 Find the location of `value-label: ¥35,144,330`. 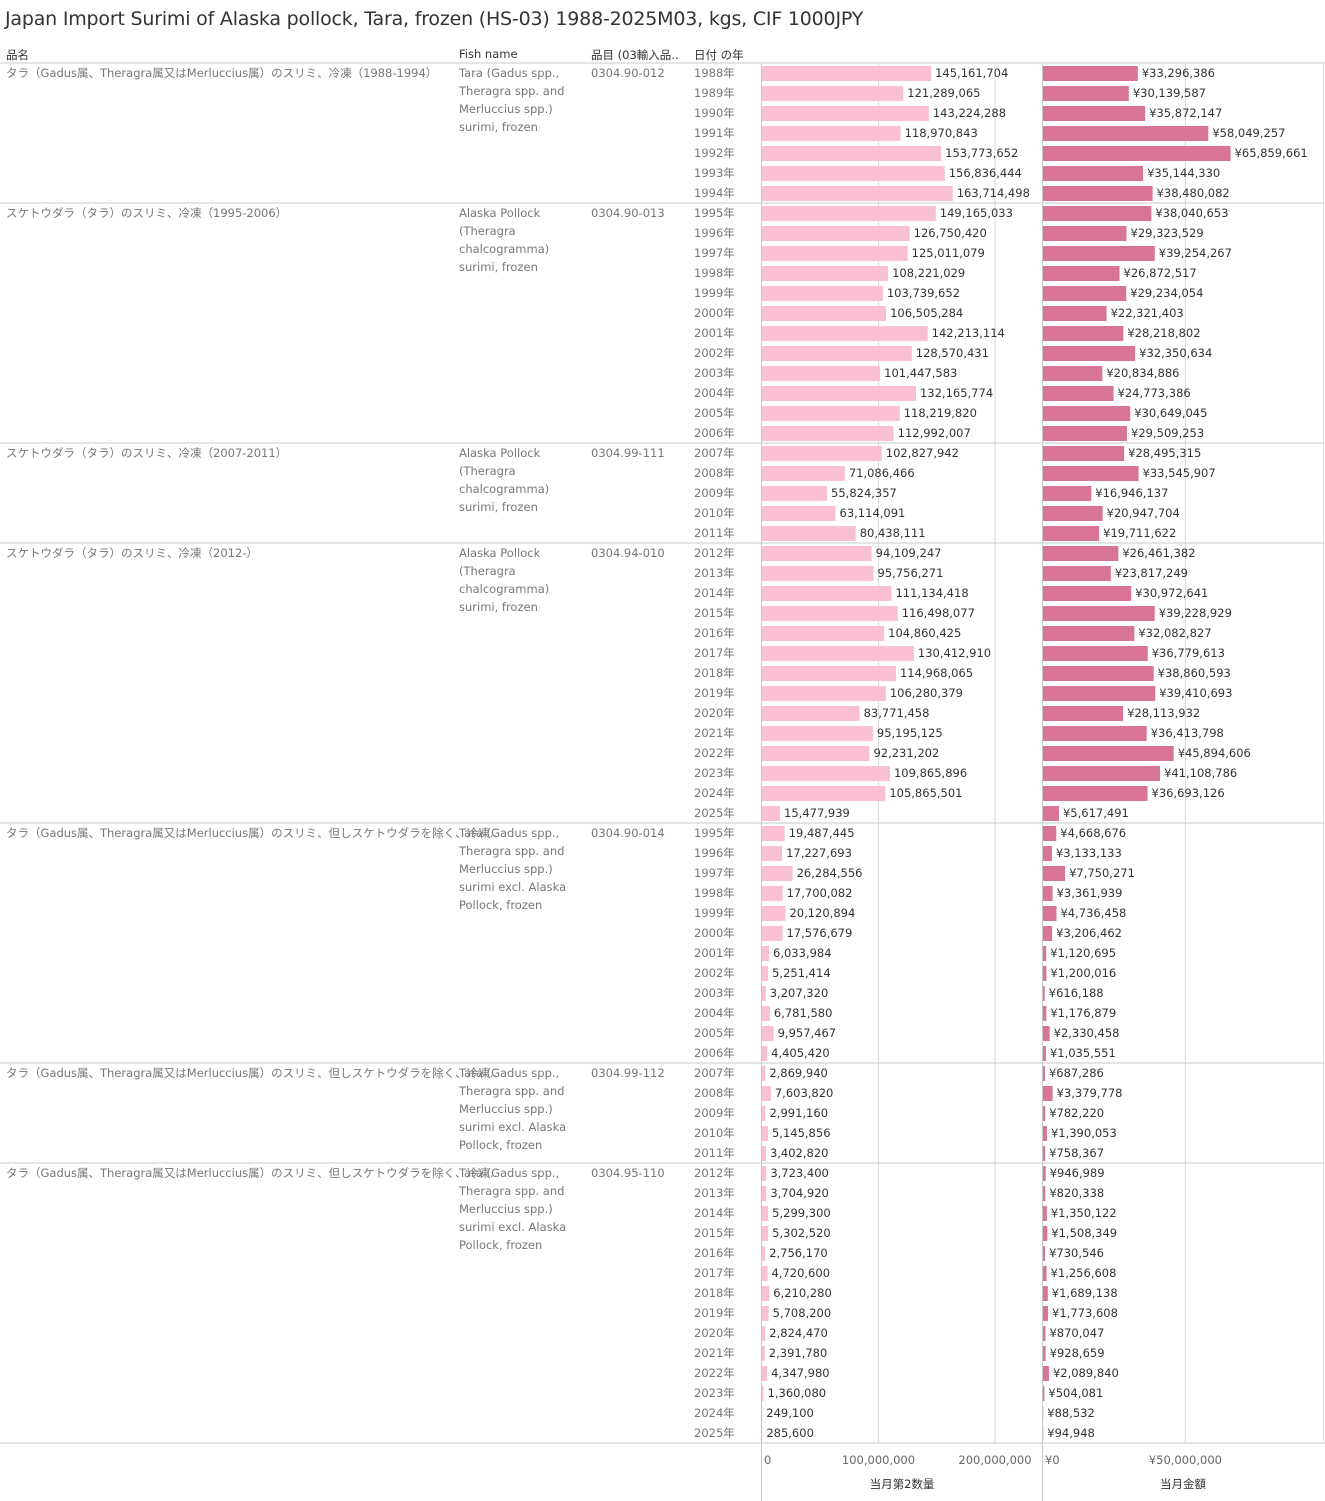

value-label: ¥35,144,330 is located at coordinates (1183, 173).